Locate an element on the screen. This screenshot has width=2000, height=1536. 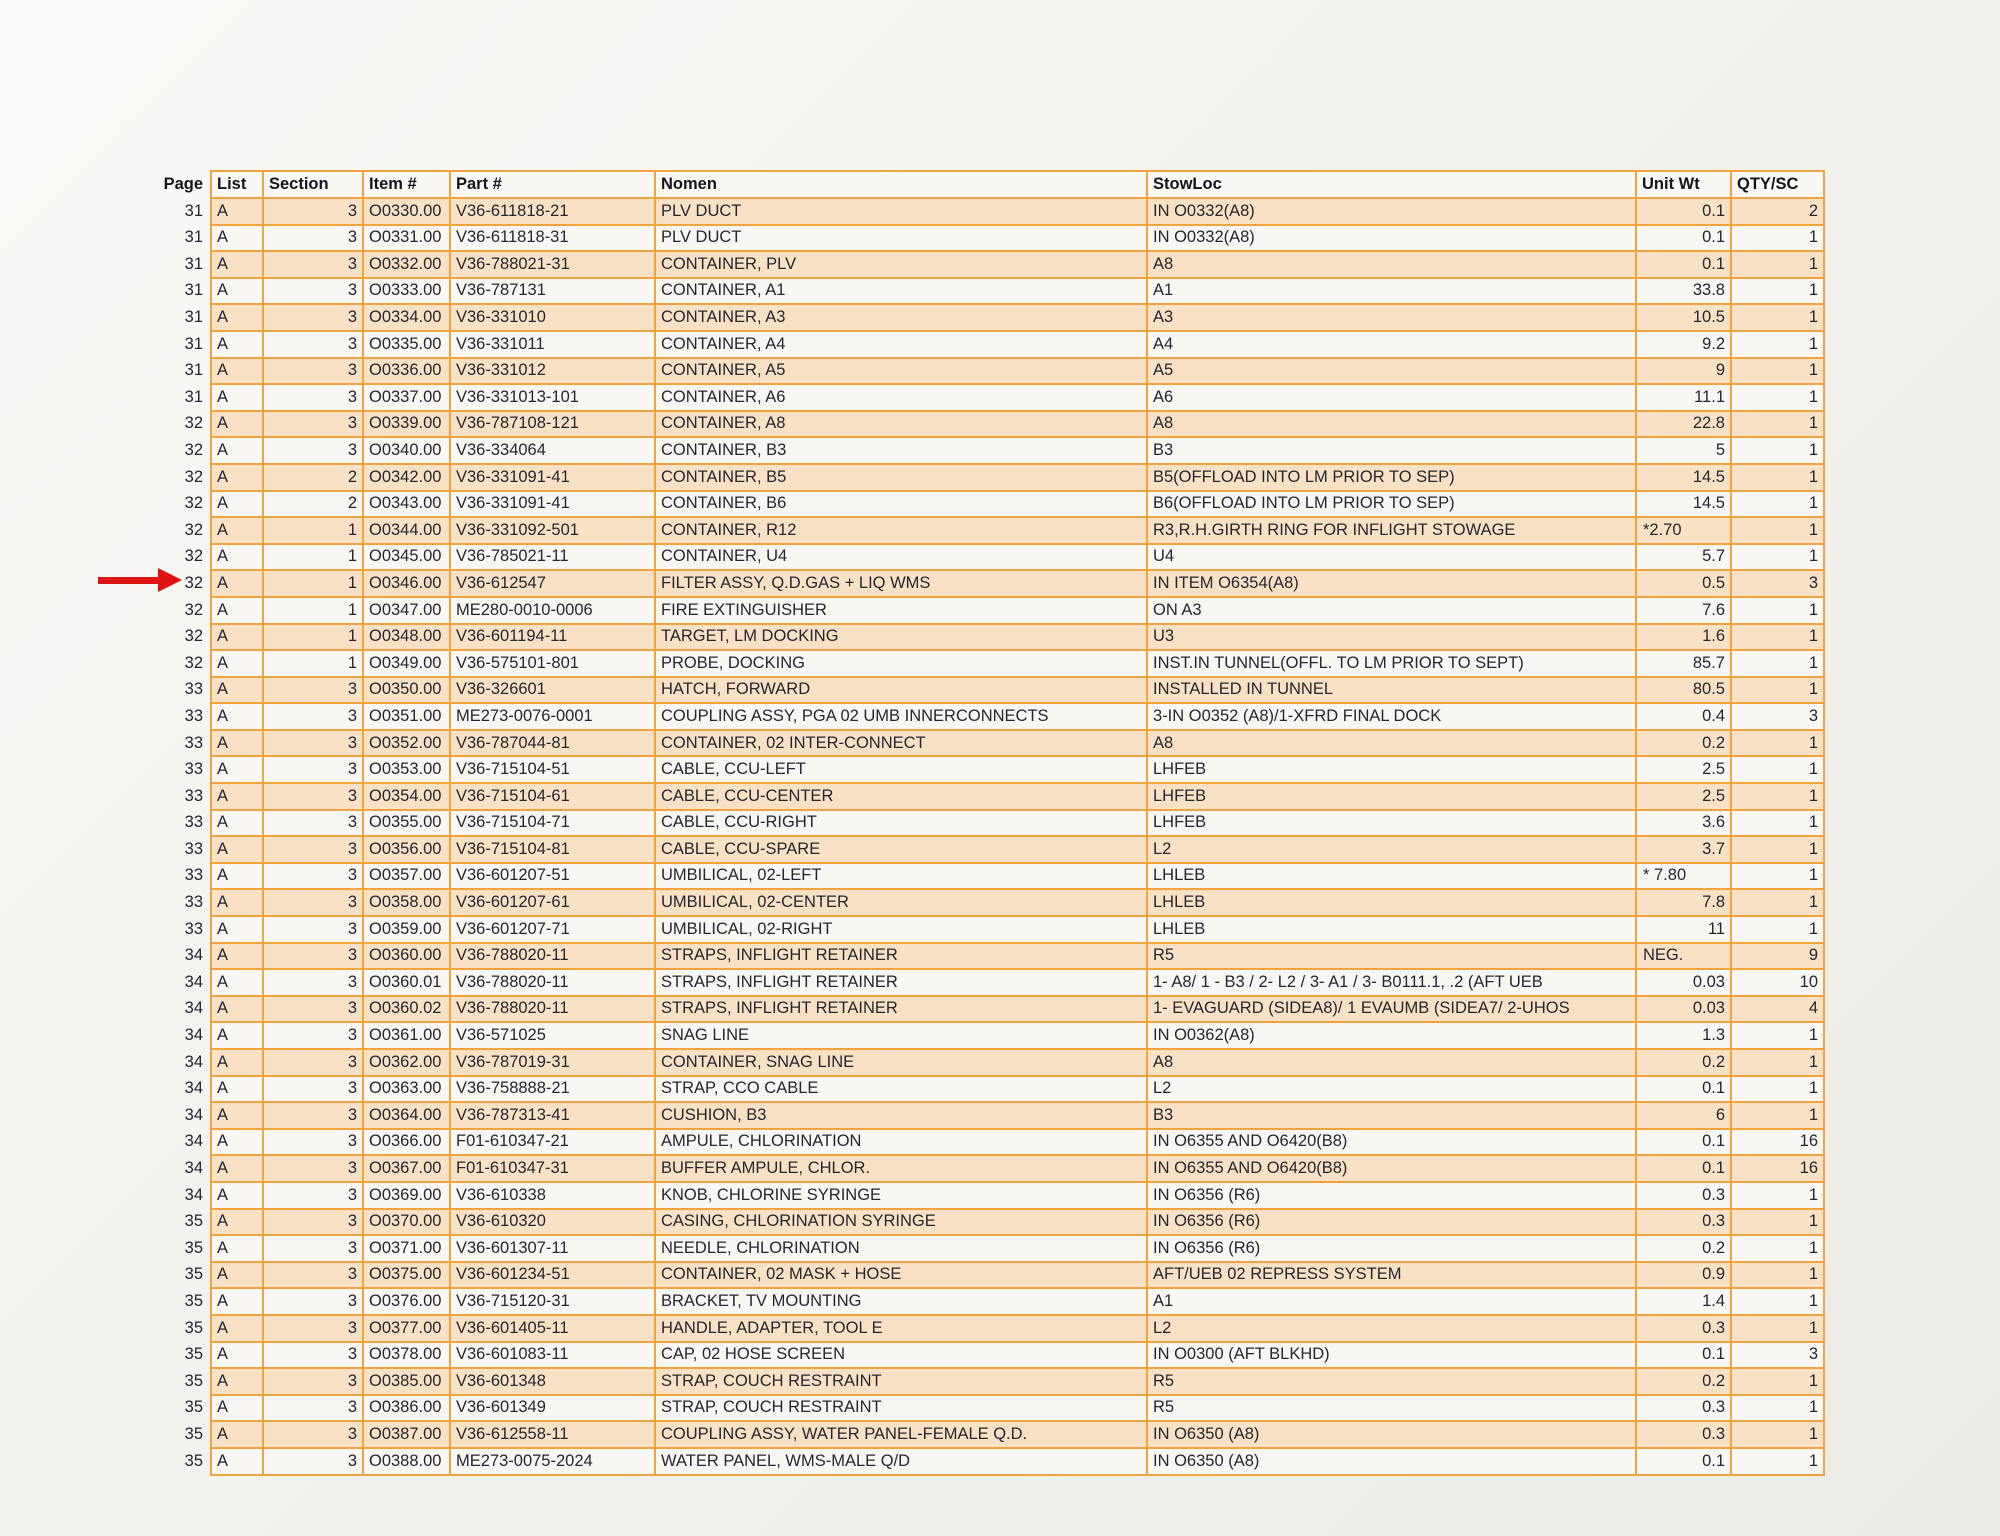
cell-part: V36-785021-11 is located at coordinates (552, 557).